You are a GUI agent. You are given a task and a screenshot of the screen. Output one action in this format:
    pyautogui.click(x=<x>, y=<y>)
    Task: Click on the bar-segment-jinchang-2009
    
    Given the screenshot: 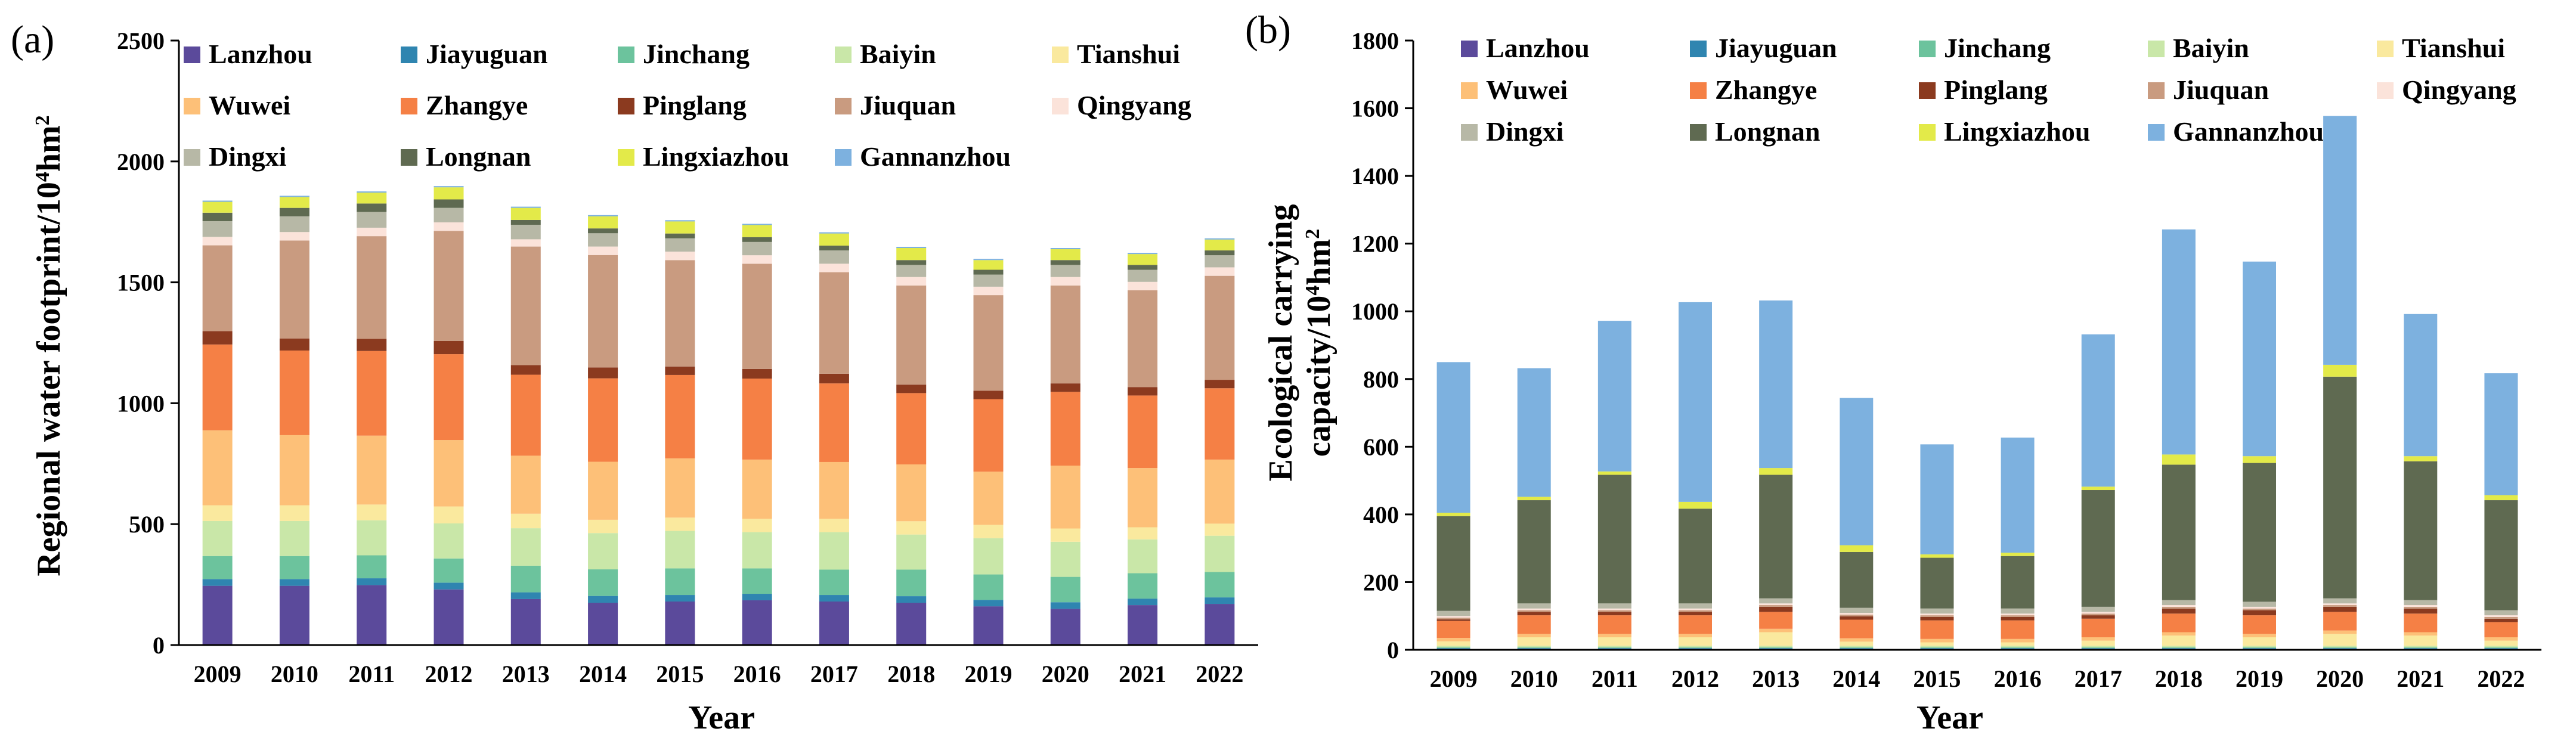 What is the action you would take?
    pyautogui.click(x=217, y=567)
    